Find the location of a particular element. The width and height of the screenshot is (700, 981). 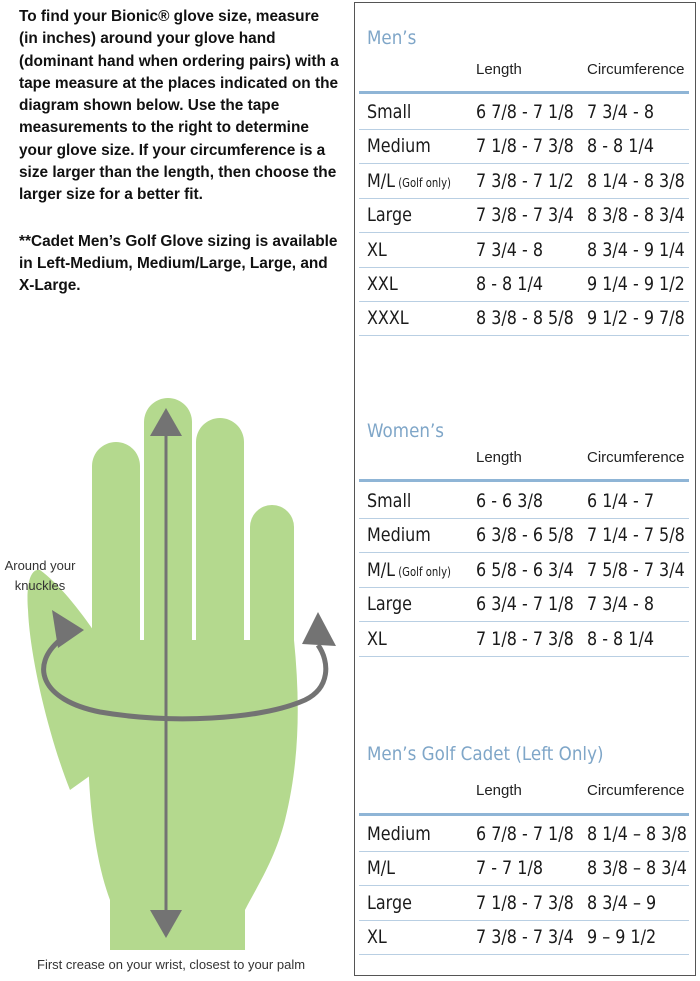

mens-circumference-header: Circumference is located at coordinates (636, 69).